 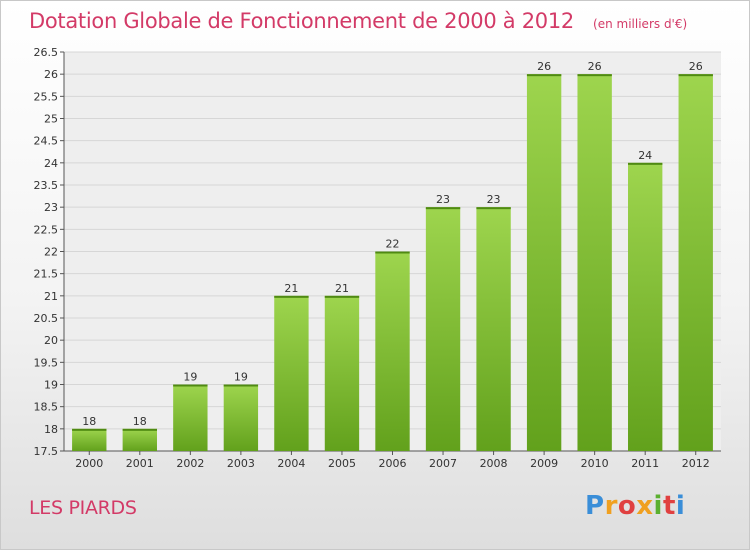 I want to click on y-tick-label: 18.5, so click(x=46, y=407).